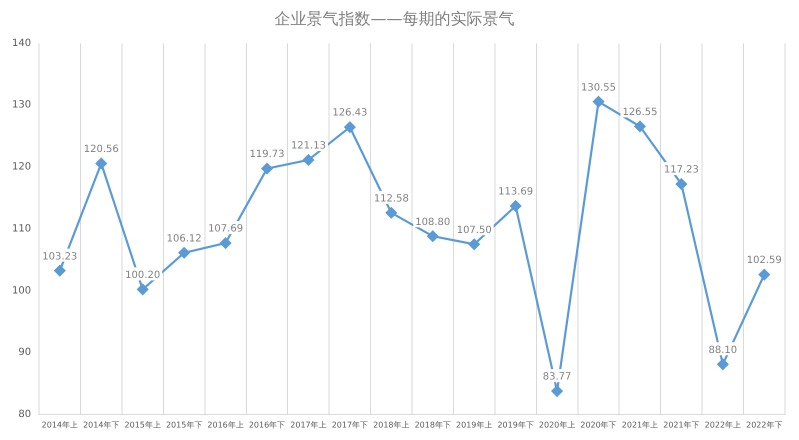  I want to click on y-tick-label: 100, so click(22, 290).